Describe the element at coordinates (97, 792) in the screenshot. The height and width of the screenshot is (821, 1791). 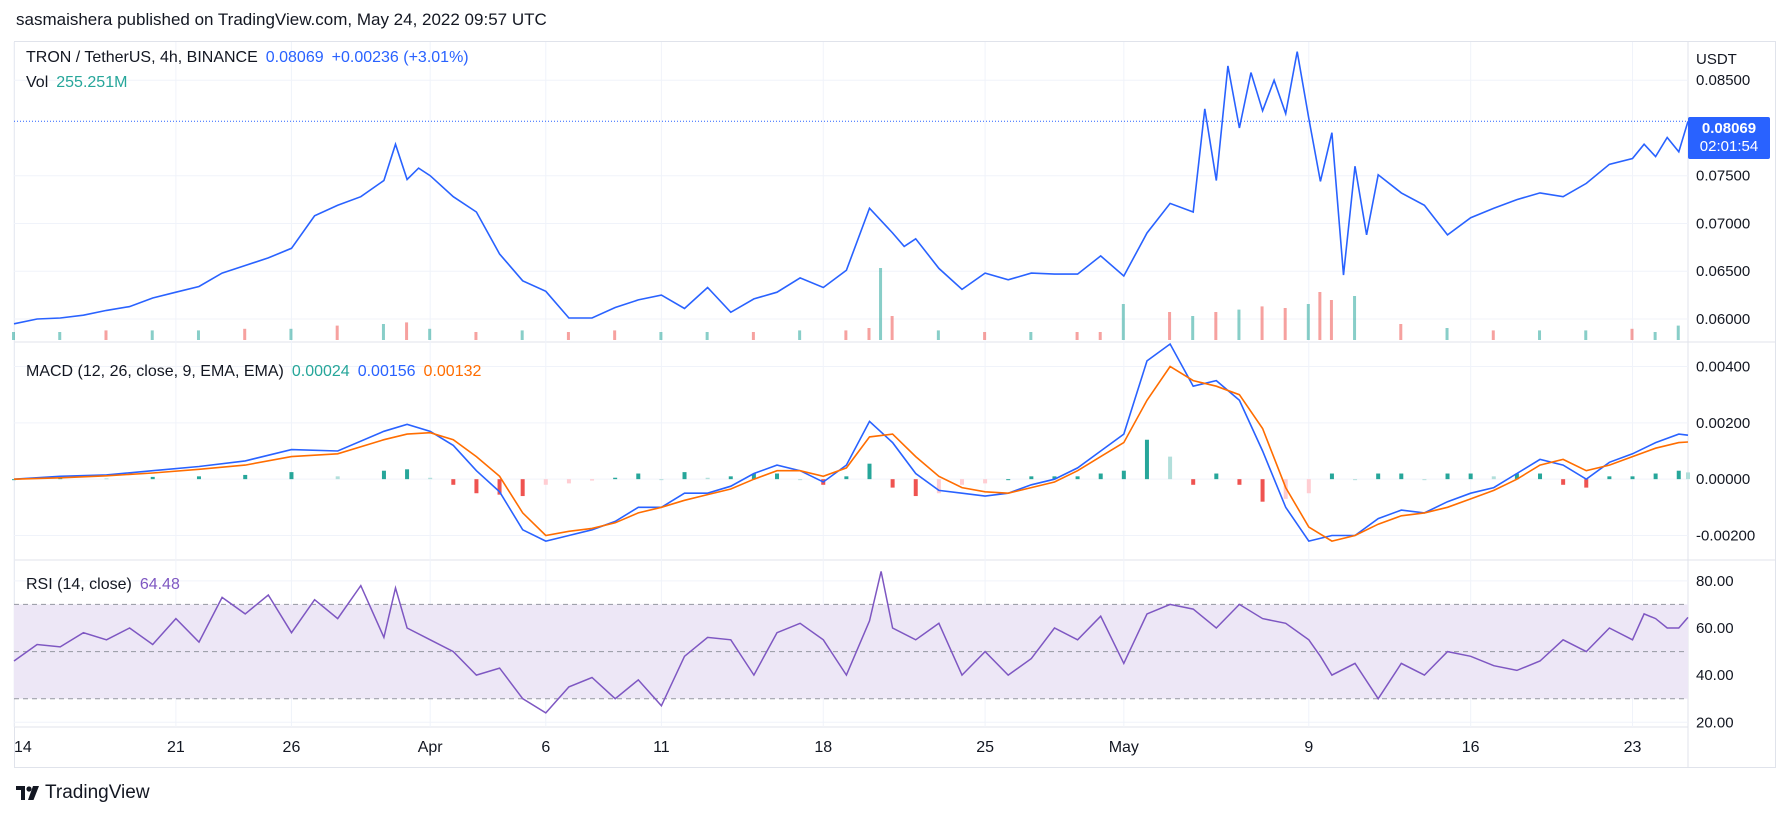
I see `tradingview-logo-text: TradingView` at that location.